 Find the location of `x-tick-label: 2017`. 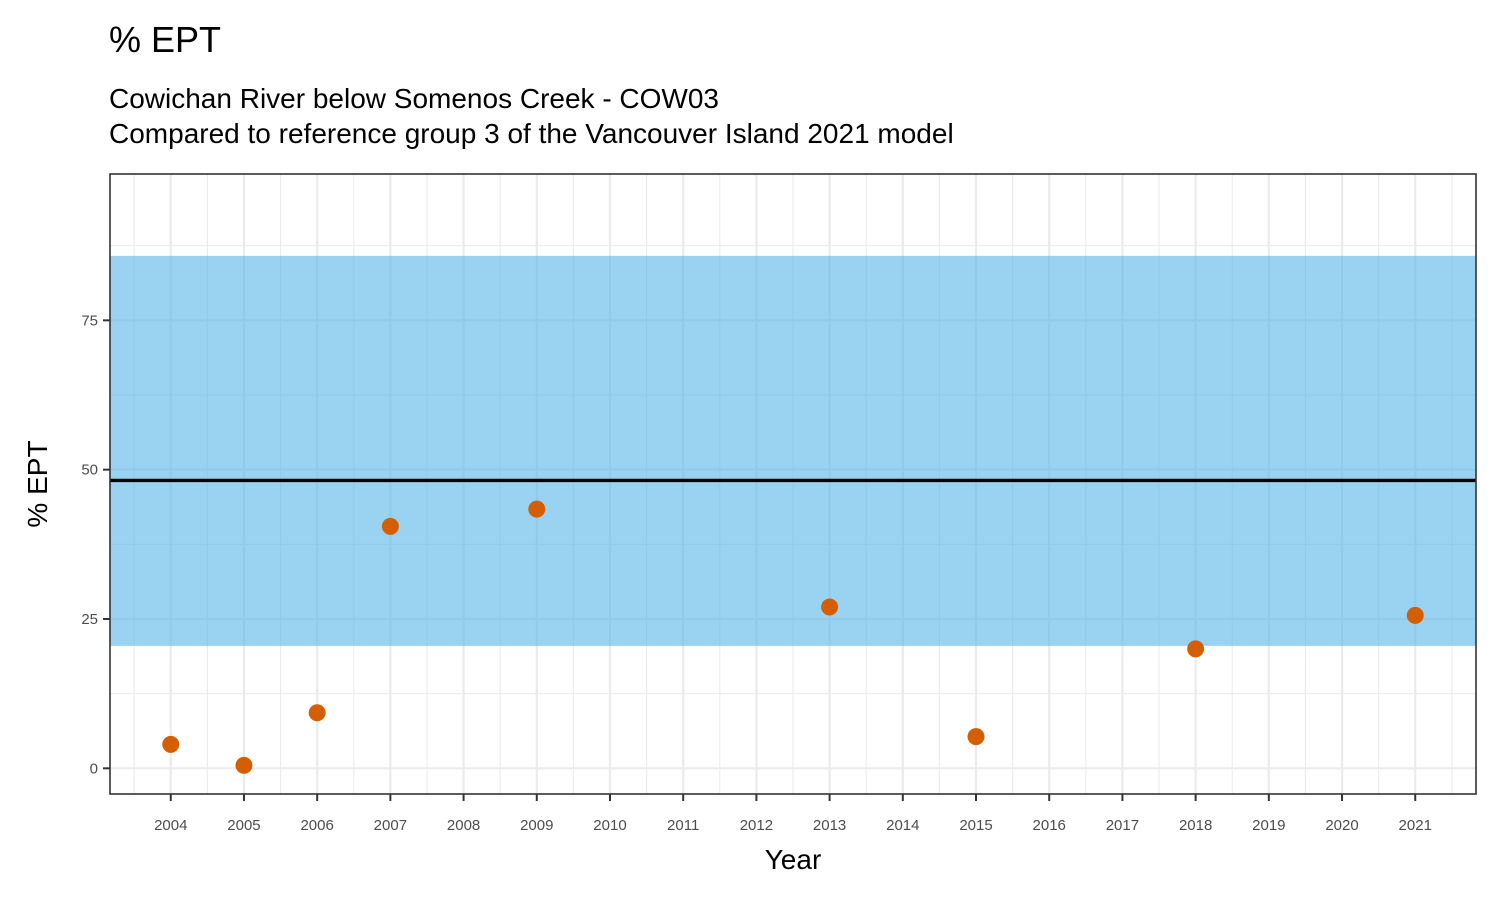

x-tick-label: 2017 is located at coordinates (1122, 825).